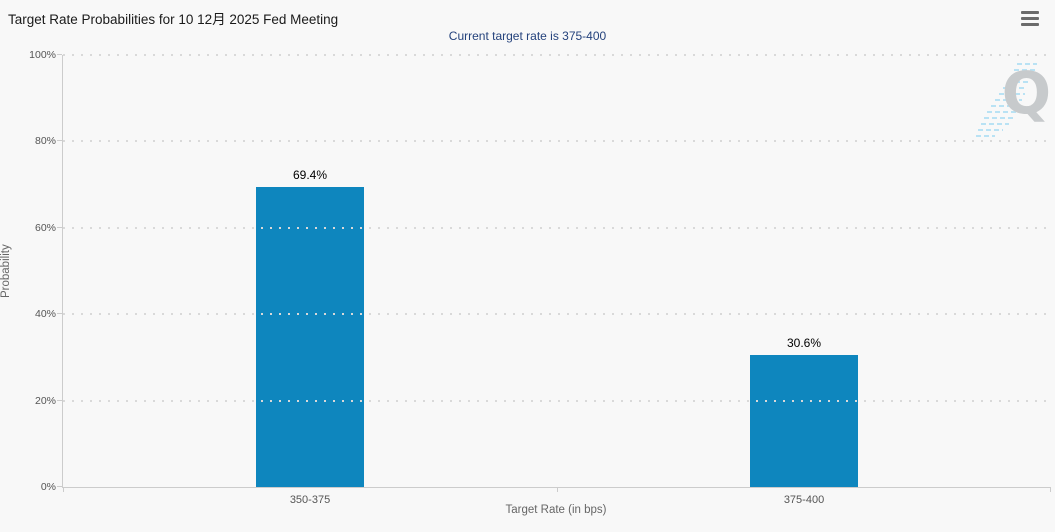  What do you see at coordinates (45, 228) in the screenshot?
I see `y-tick-label: 60%` at bounding box center [45, 228].